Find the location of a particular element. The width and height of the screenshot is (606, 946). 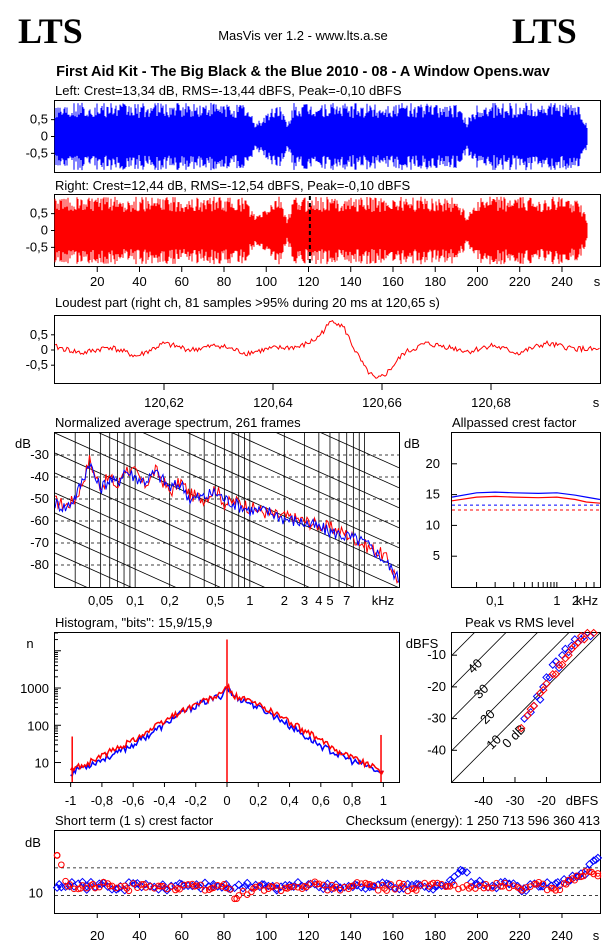

spectrum-ytick-label: -60 is located at coordinates (39, 520).